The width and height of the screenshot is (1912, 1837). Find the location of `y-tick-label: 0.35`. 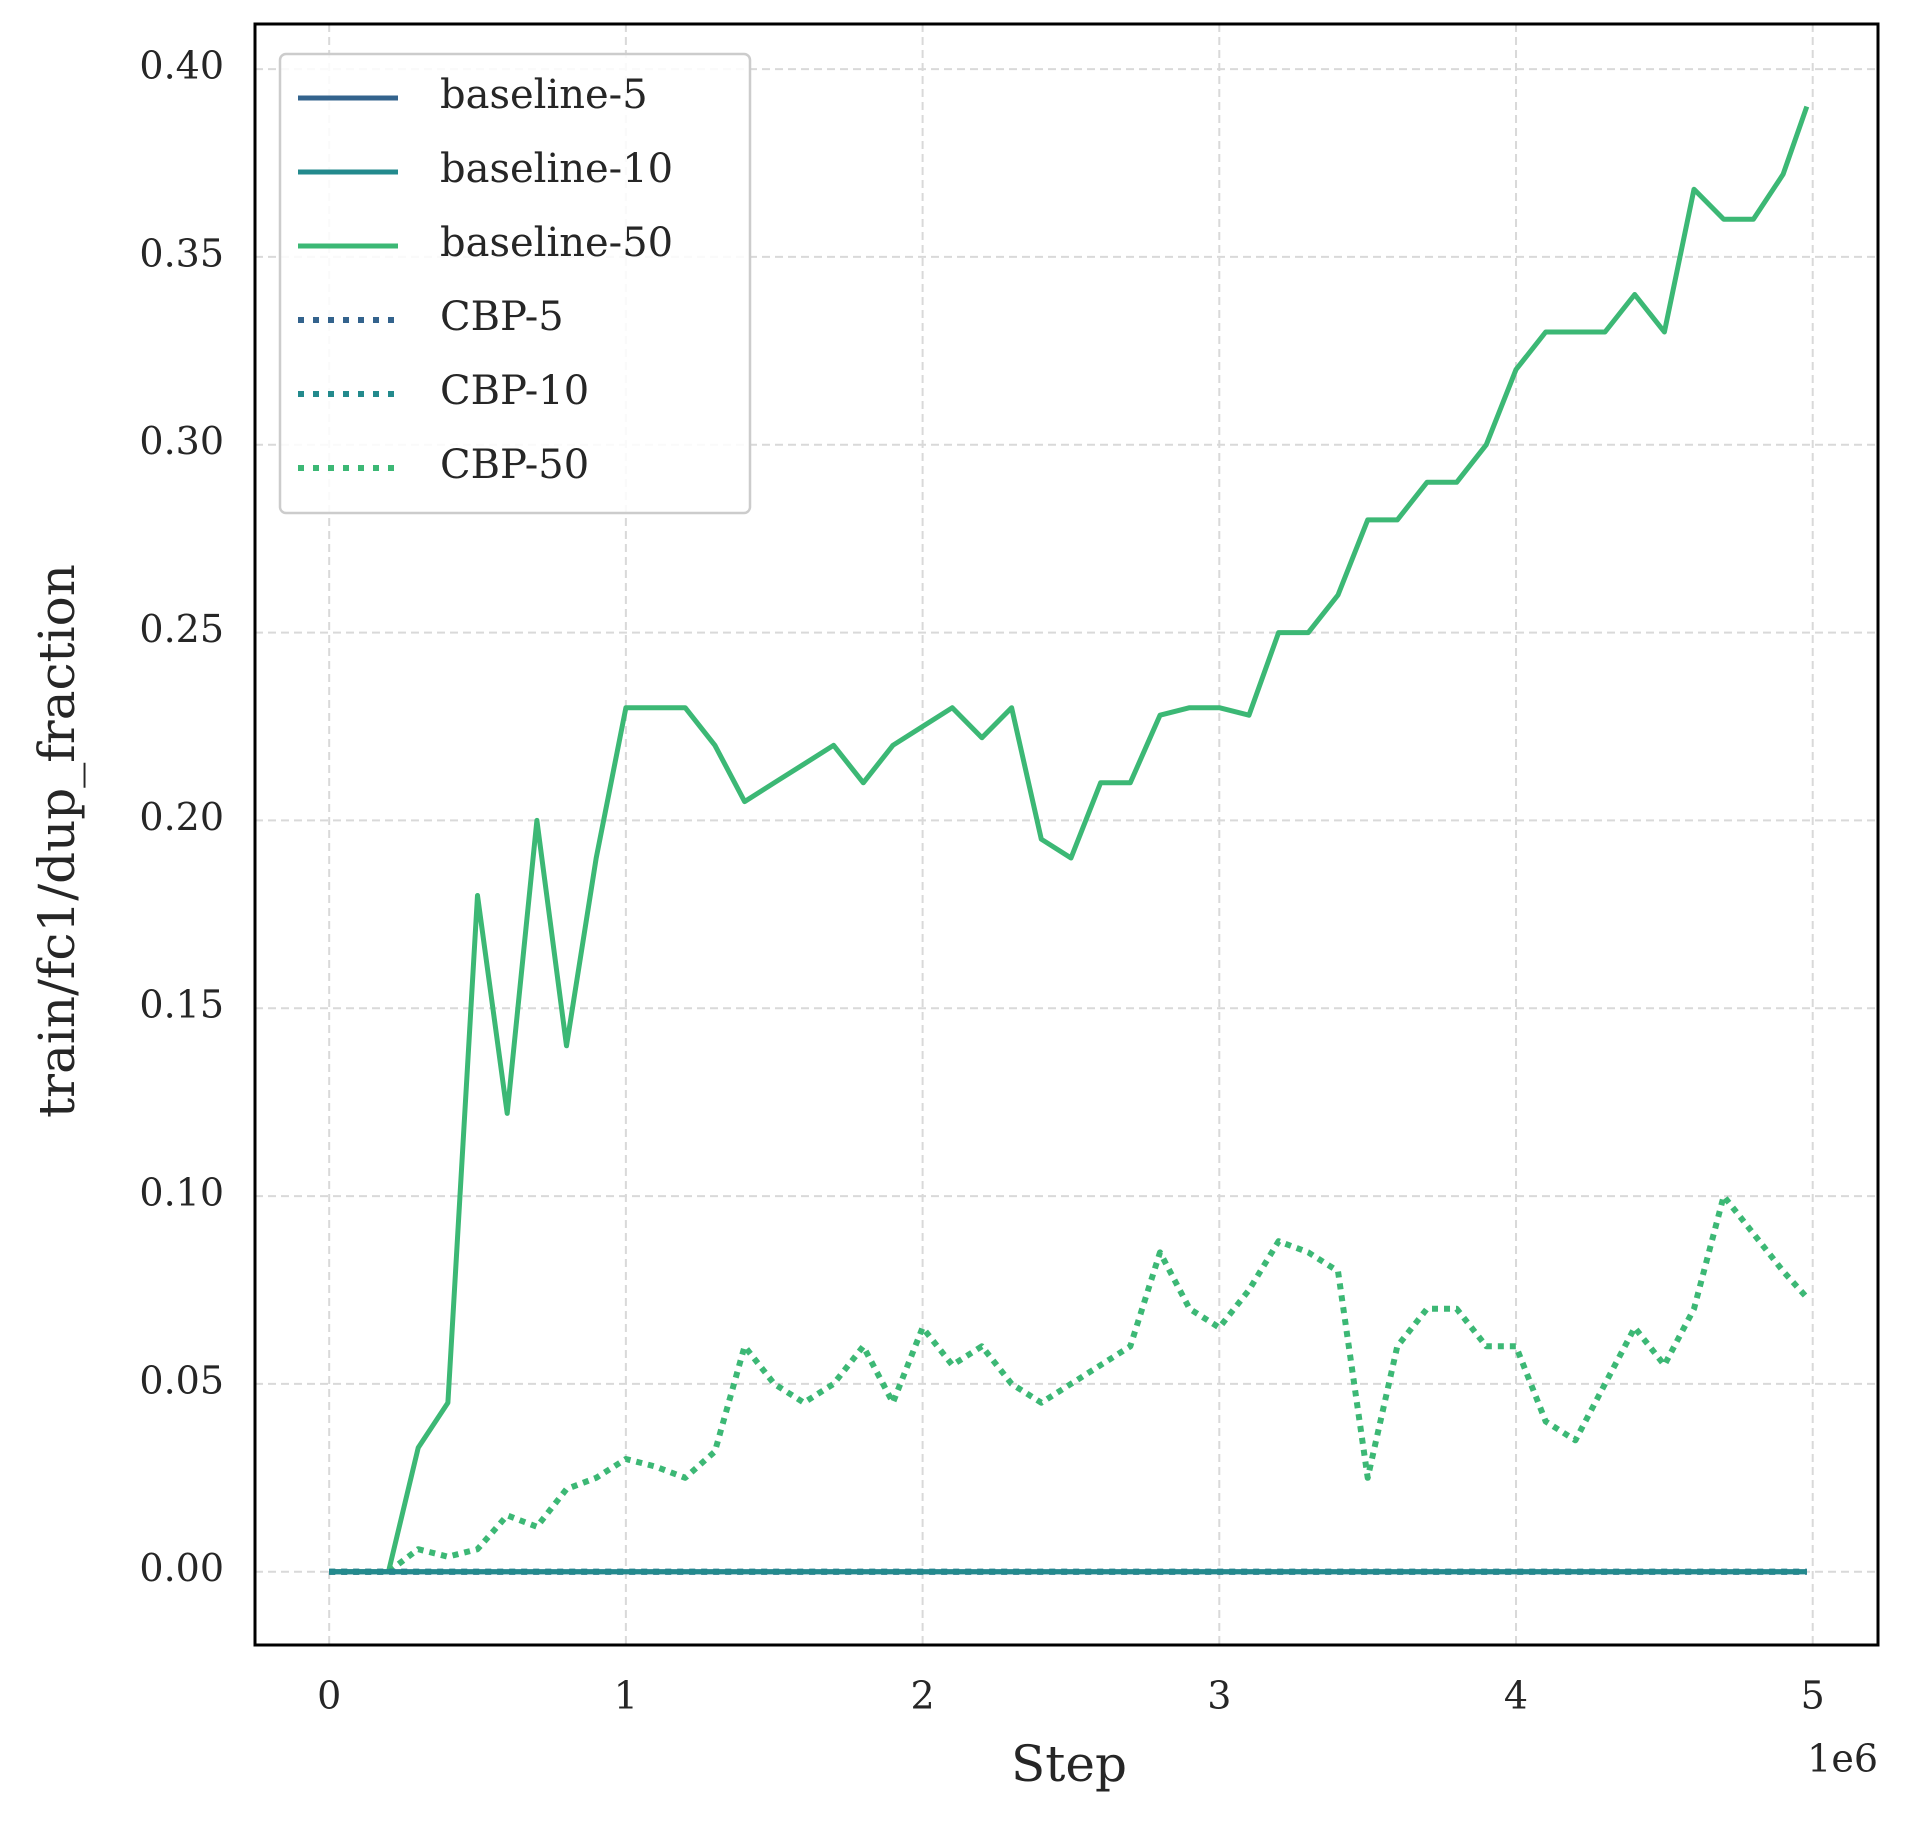

y-tick-label: 0.35 is located at coordinates (181, 253).